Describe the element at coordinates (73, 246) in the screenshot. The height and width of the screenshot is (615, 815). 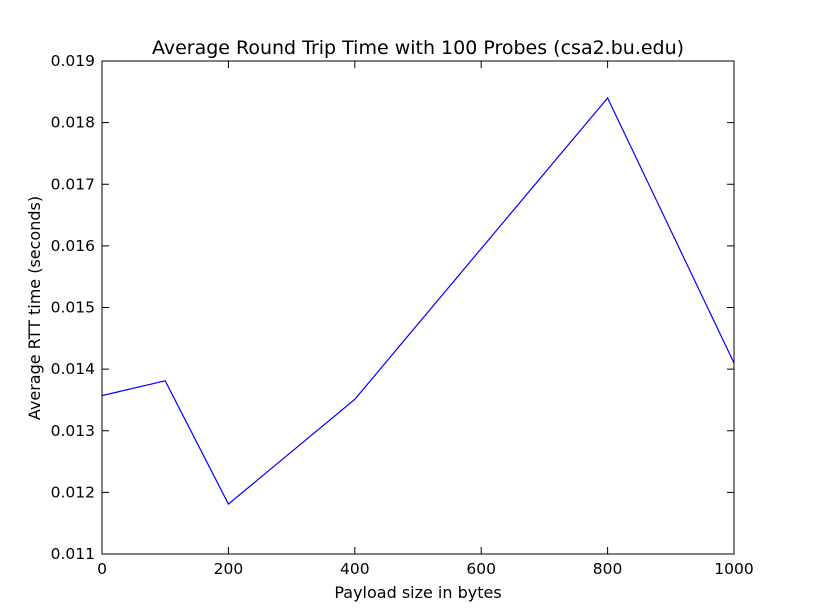
I see `y-tick-label: 0.016` at that location.